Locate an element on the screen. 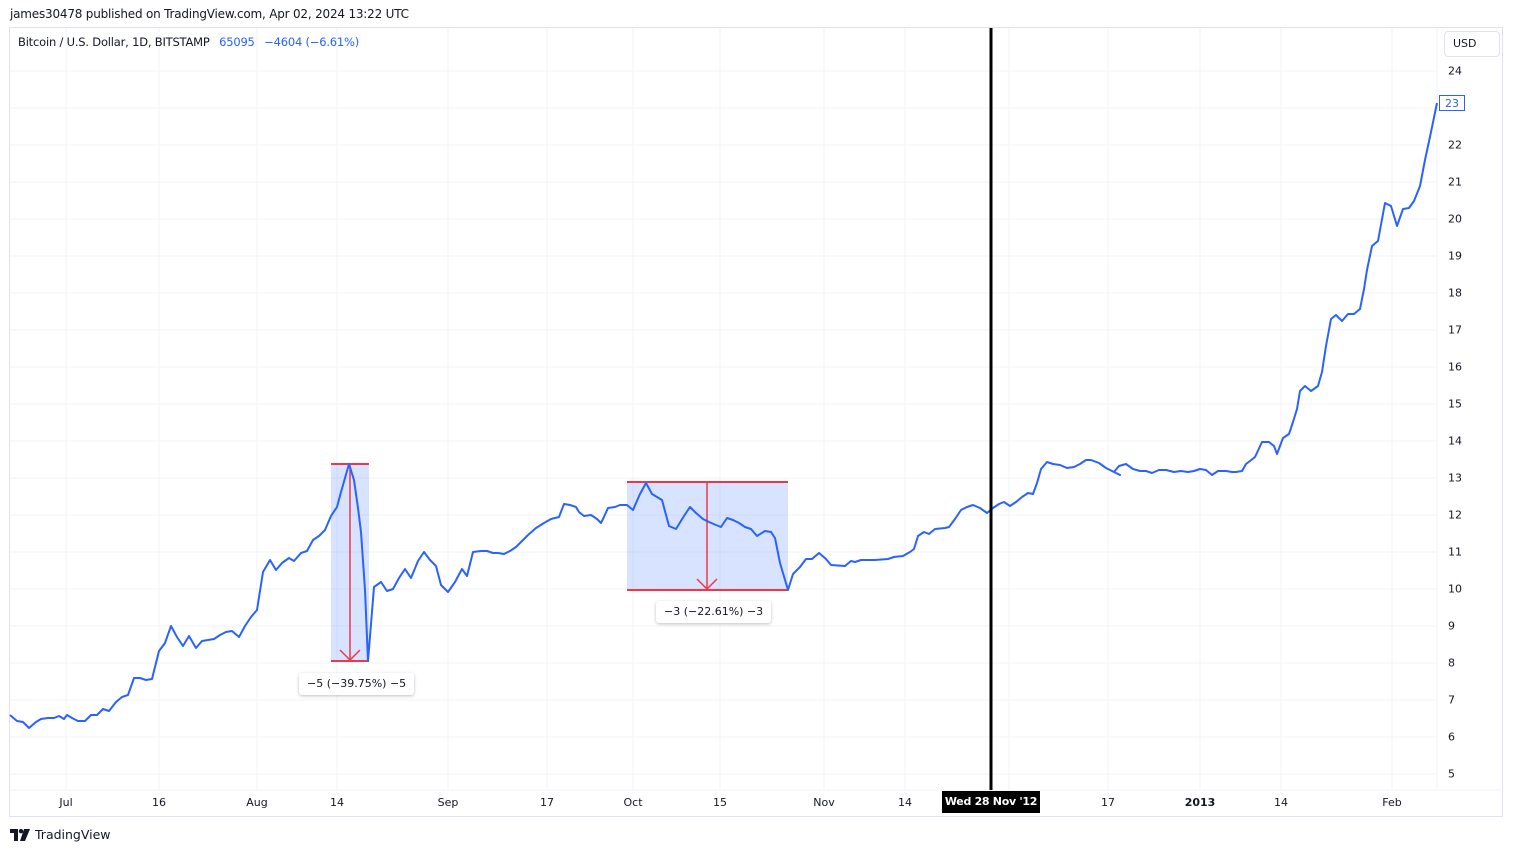 Image resolution: width=1514 pixels, height=853 pixels. crosshair-date-label: Wed 28 Nov '12 is located at coordinates (991, 802).